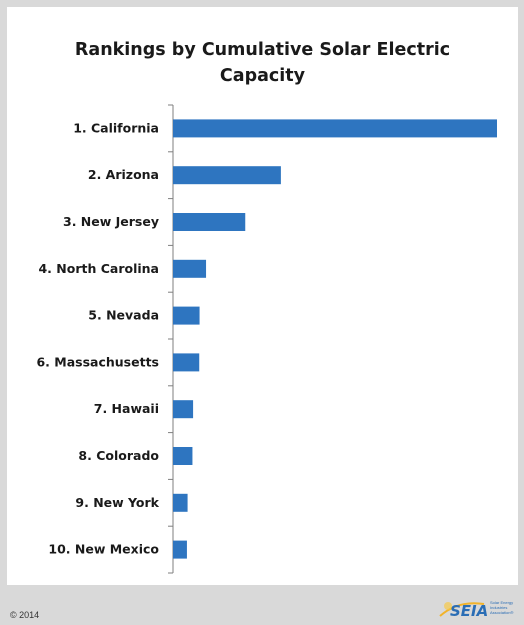 The width and height of the screenshot is (524, 625). What do you see at coordinates (117, 502) in the screenshot?
I see `category-label: 9. New York` at bounding box center [117, 502].